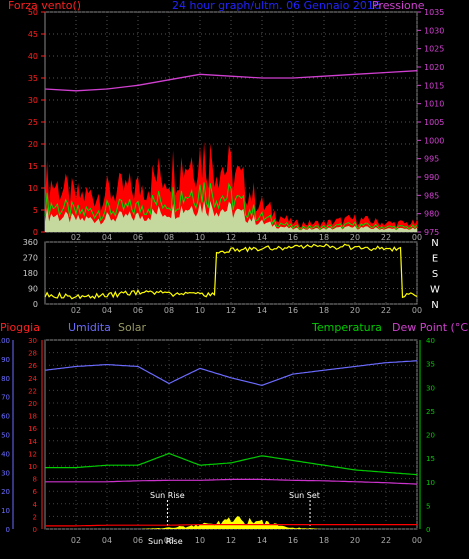 The width and height of the screenshot is (469, 559). Describe the element at coordinates (35, 492) in the screenshot. I see `rain-tick-label: 6` at that location.